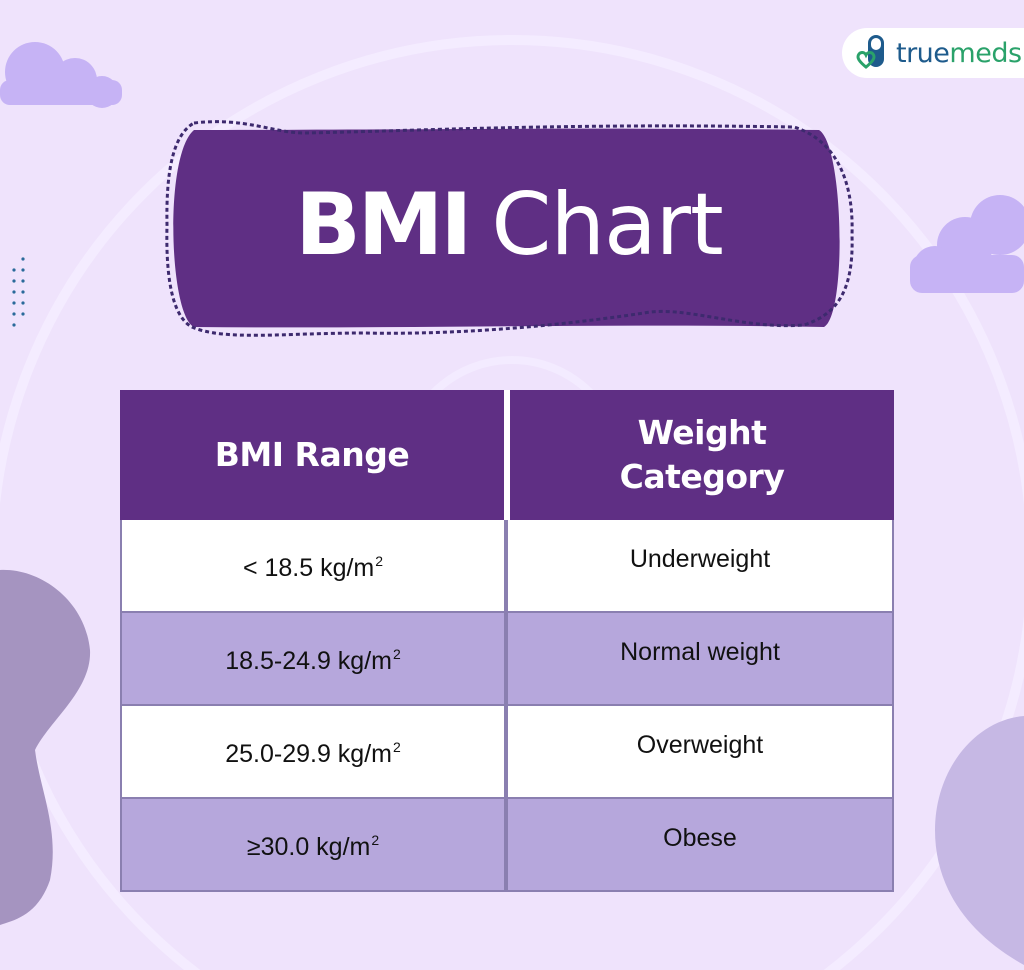 The height and width of the screenshot is (970, 1024). What do you see at coordinates (308, 753) in the screenshot?
I see `range-text: 25.0-29.9 kg/m` at bounding box center [308, 753].